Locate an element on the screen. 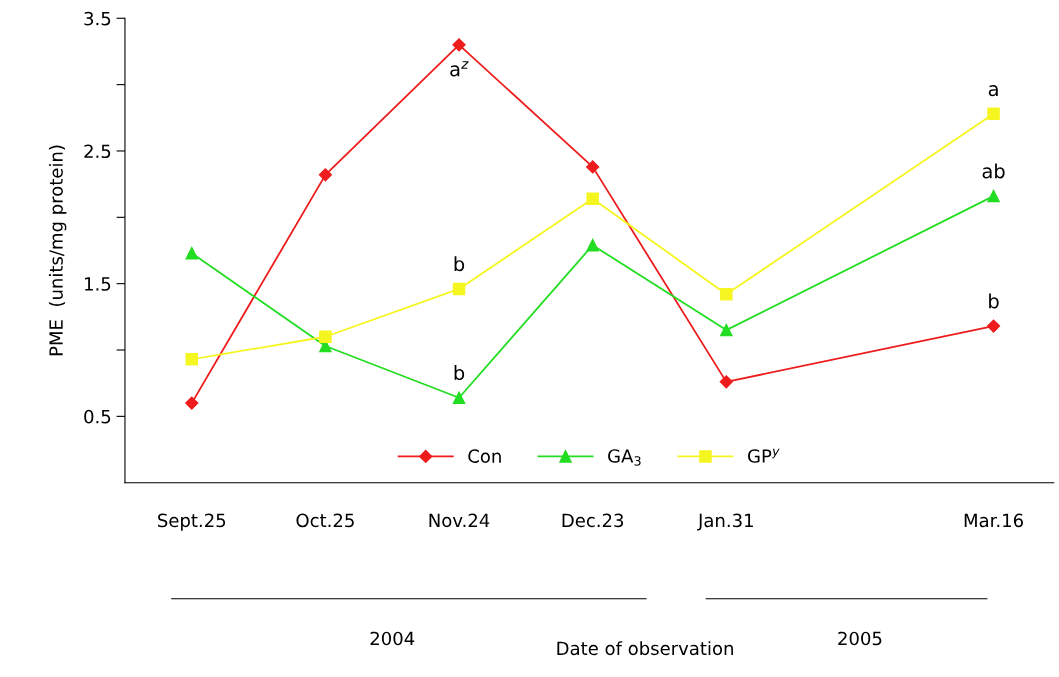  annotation: ab is located at coordinates (993, 171).